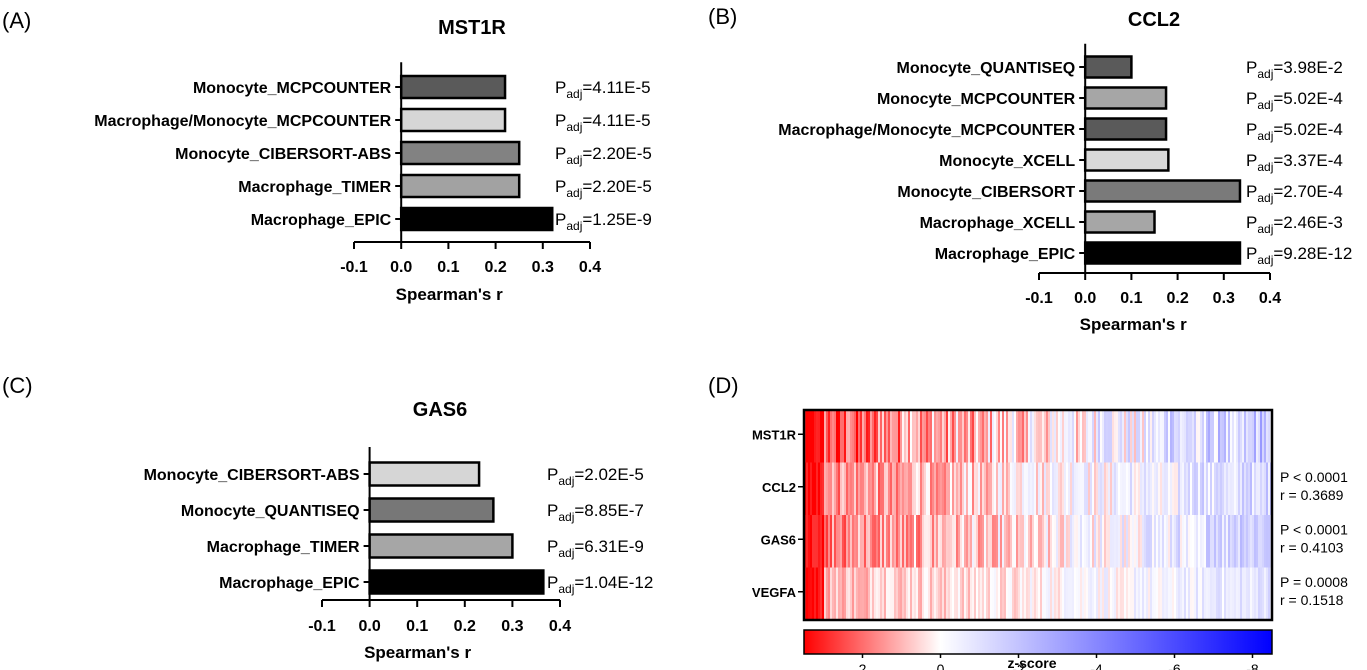 The image size is (1367, 670). I want to click on p-value: =4.11E-5, so click(616, 87).